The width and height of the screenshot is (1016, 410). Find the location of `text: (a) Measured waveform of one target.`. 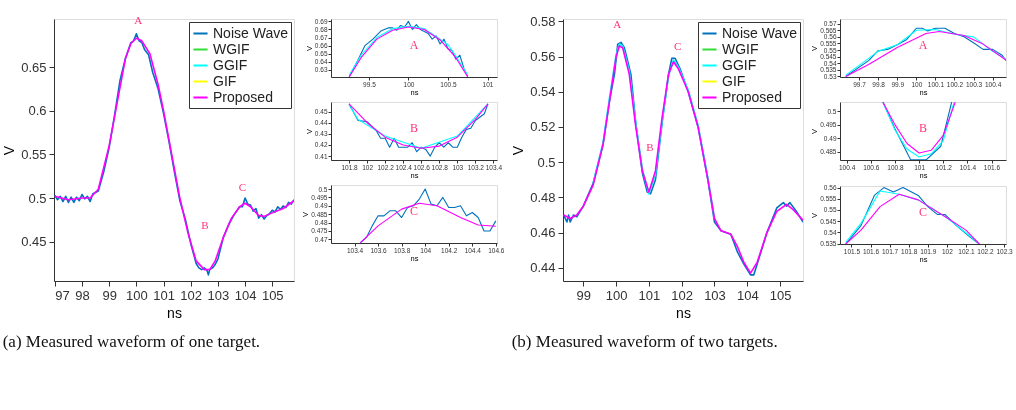

text: (a) Measured waveform of one target. is located at coordinates (131, 341).